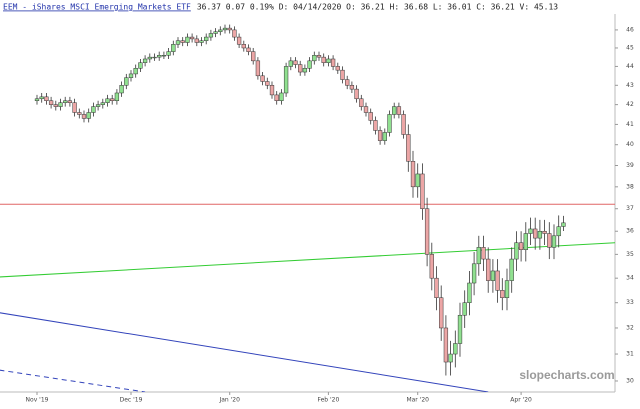 Image resolution: width=640 pixels, height=409 pixels. Describe the element at coordinates (630, 104) in the screenshot. I see `y-tick-label: 42` at that location.